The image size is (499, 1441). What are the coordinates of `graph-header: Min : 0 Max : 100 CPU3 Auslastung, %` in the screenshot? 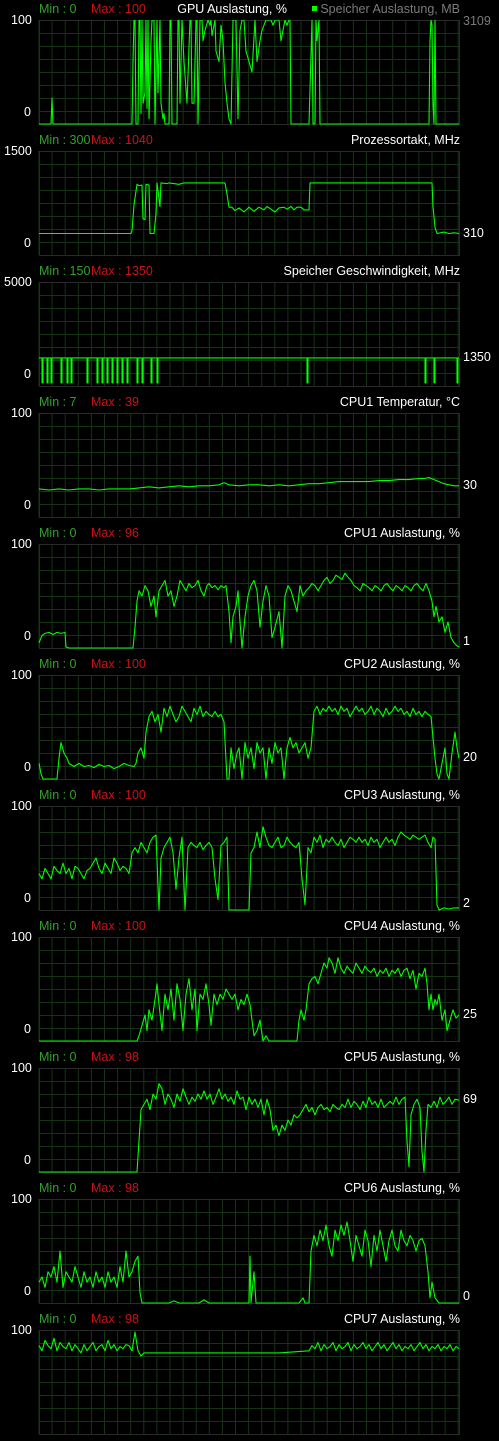 It's located at (249, 795).